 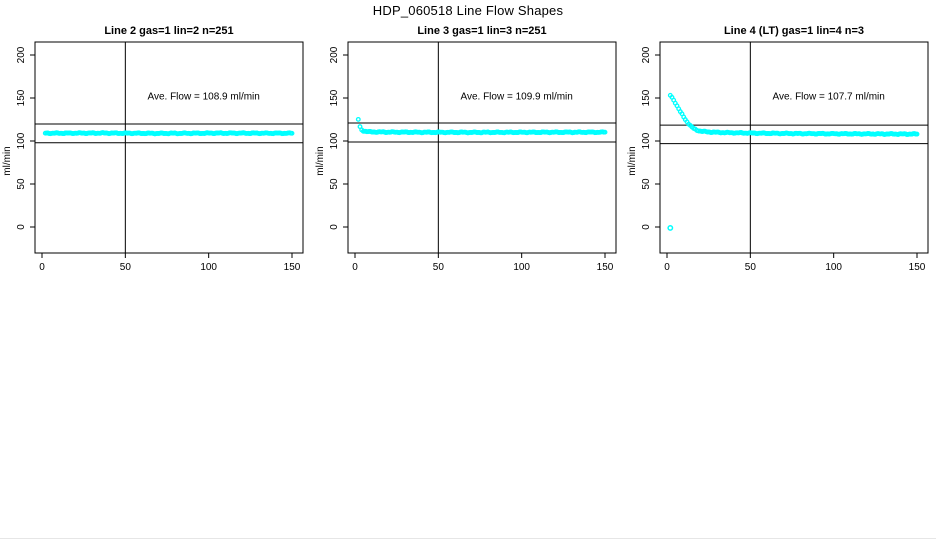 What do you see at coordinates (670, 227) in the screenshot?
I see `outlier-point` at bounding box center [670, 227].